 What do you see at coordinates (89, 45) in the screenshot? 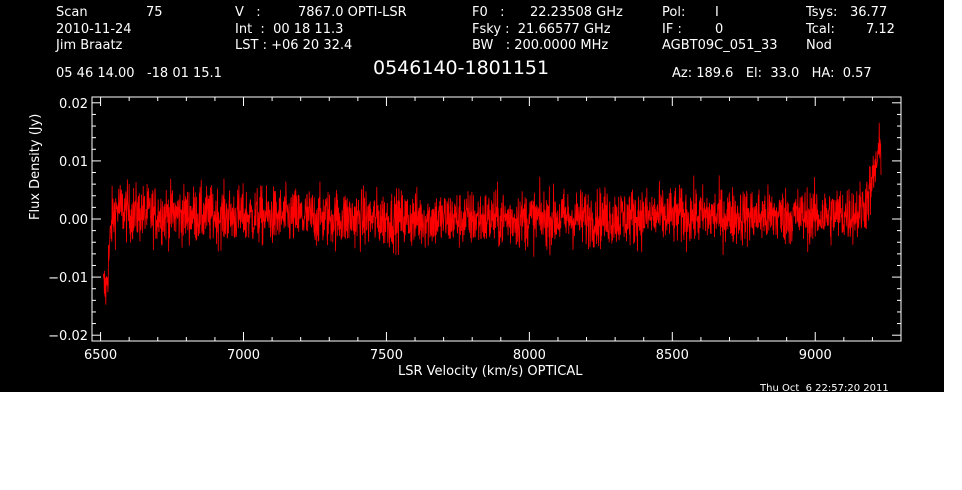
I see `observer-name: Jim Braatz` at bounding box center [89, 45].